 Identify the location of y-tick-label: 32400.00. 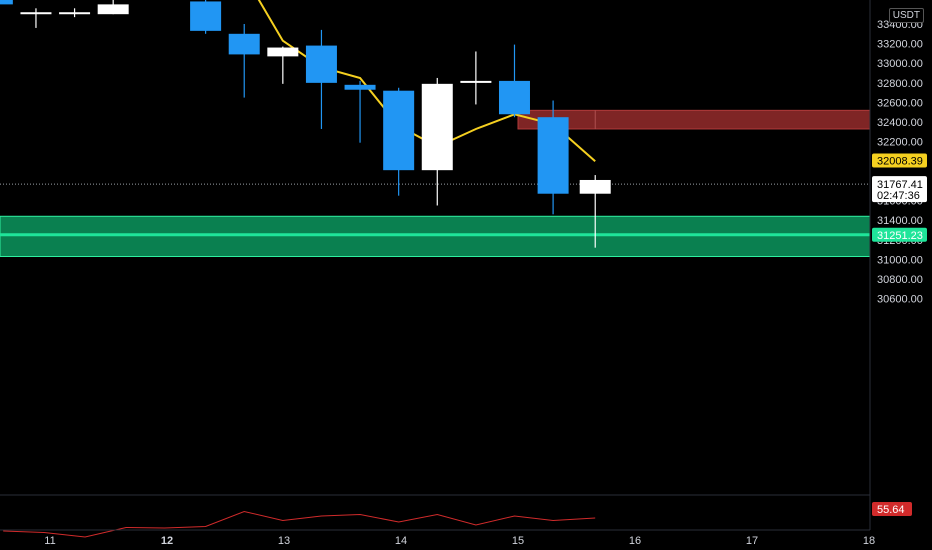
(900, 123).